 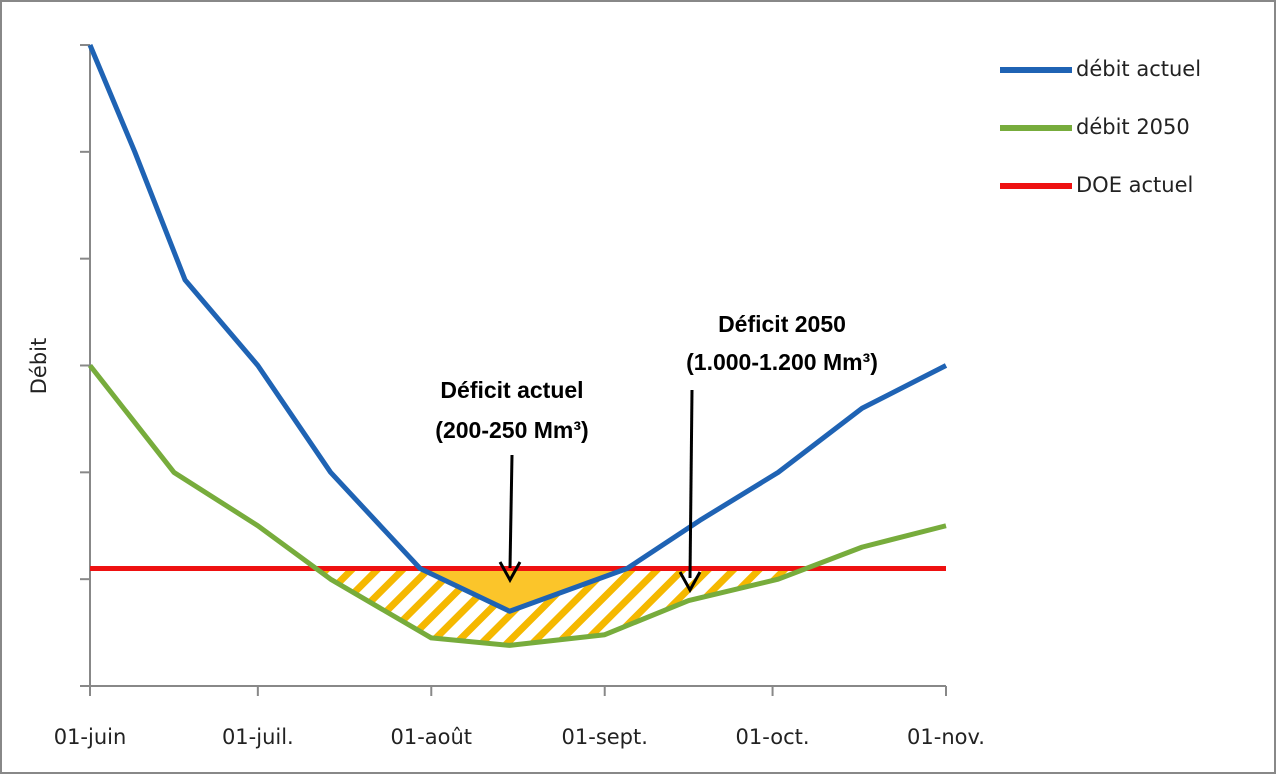 What do you see at coordinates (1133, 127) in the screenshot?
I see `legend-label: débit 2050` at bounding box center [1133, 127].